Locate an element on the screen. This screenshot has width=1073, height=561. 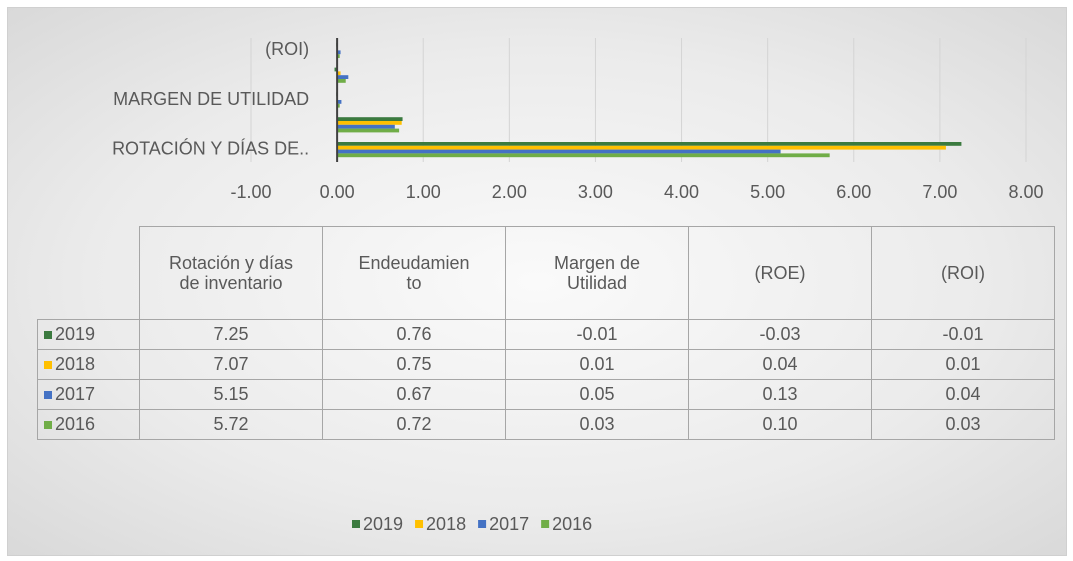
x-tick-label: 3.00 is located at coordinates (595, 192).